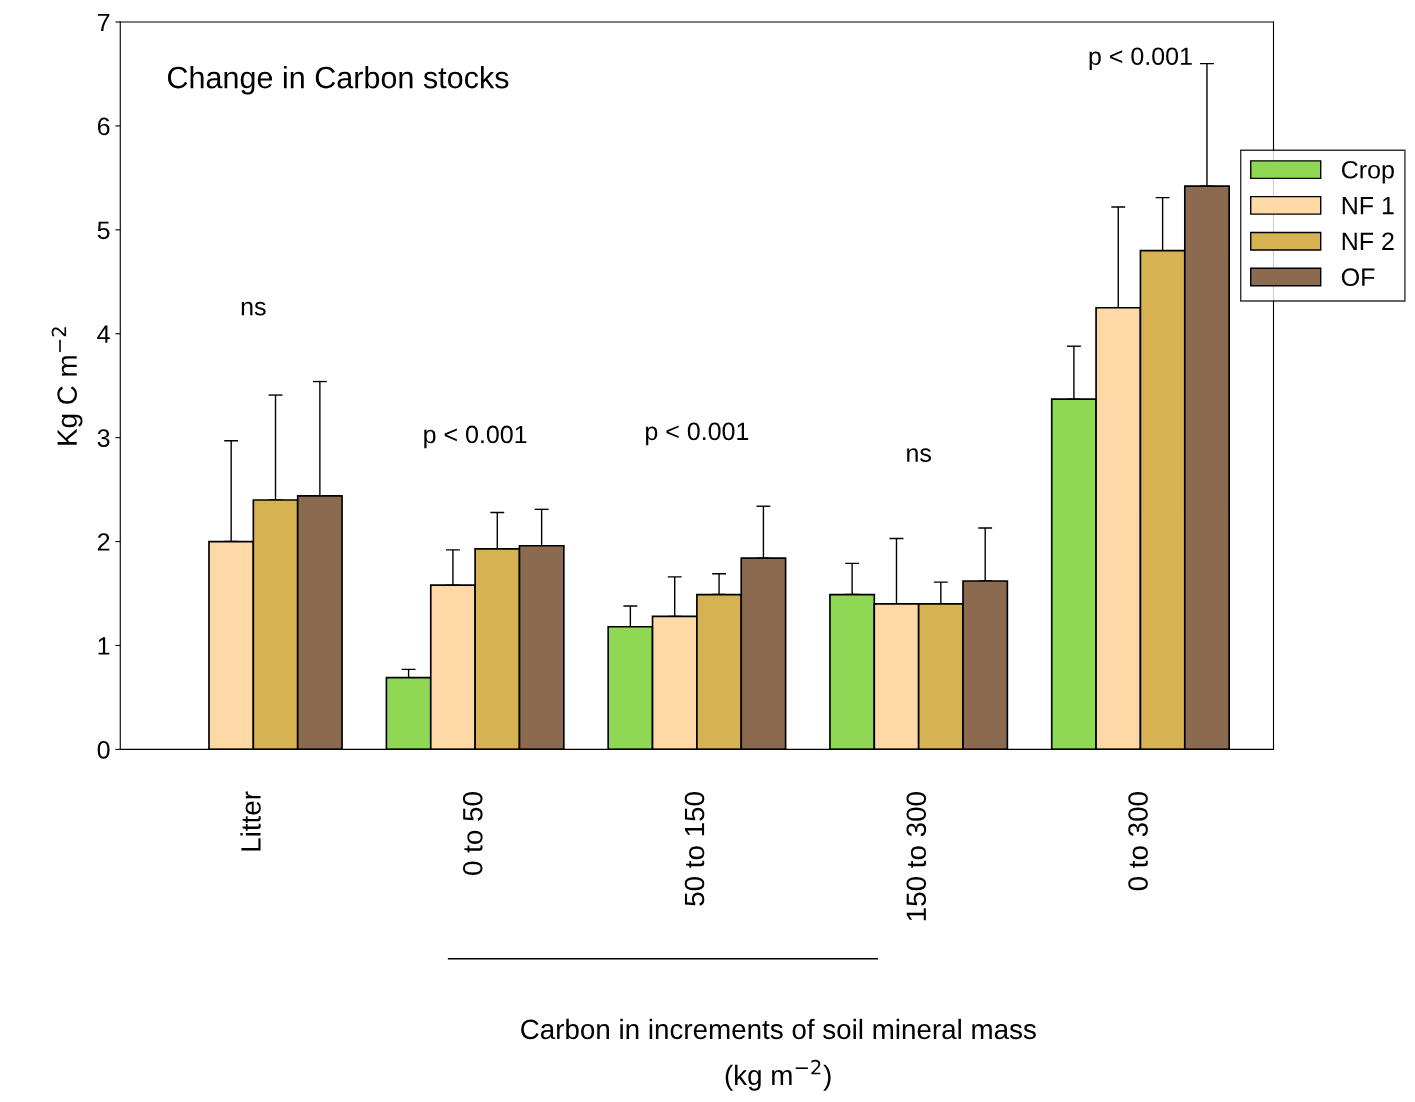 The height and width of the screenshot is (1102, 1415). What do you see at coordinates (1358, 277) in the screenshot?
I see `legend-label: OF` at bounding box center [1358, 277].